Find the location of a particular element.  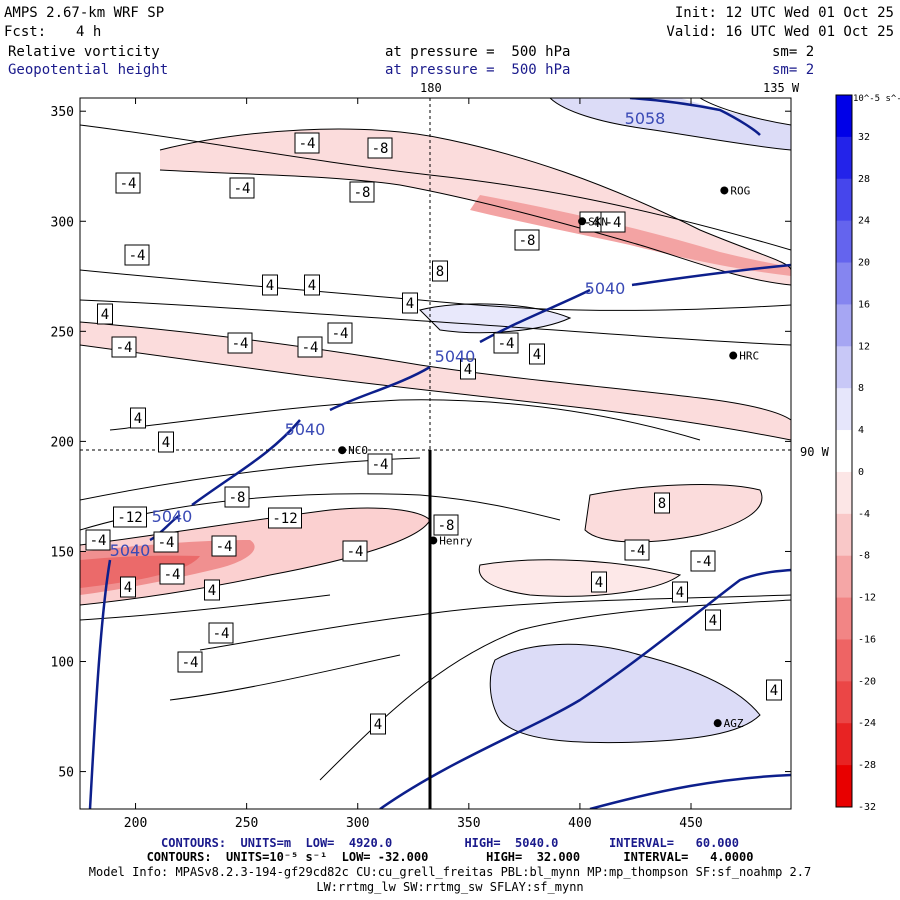

station-label: Henry is located at coordinates (455, 540).